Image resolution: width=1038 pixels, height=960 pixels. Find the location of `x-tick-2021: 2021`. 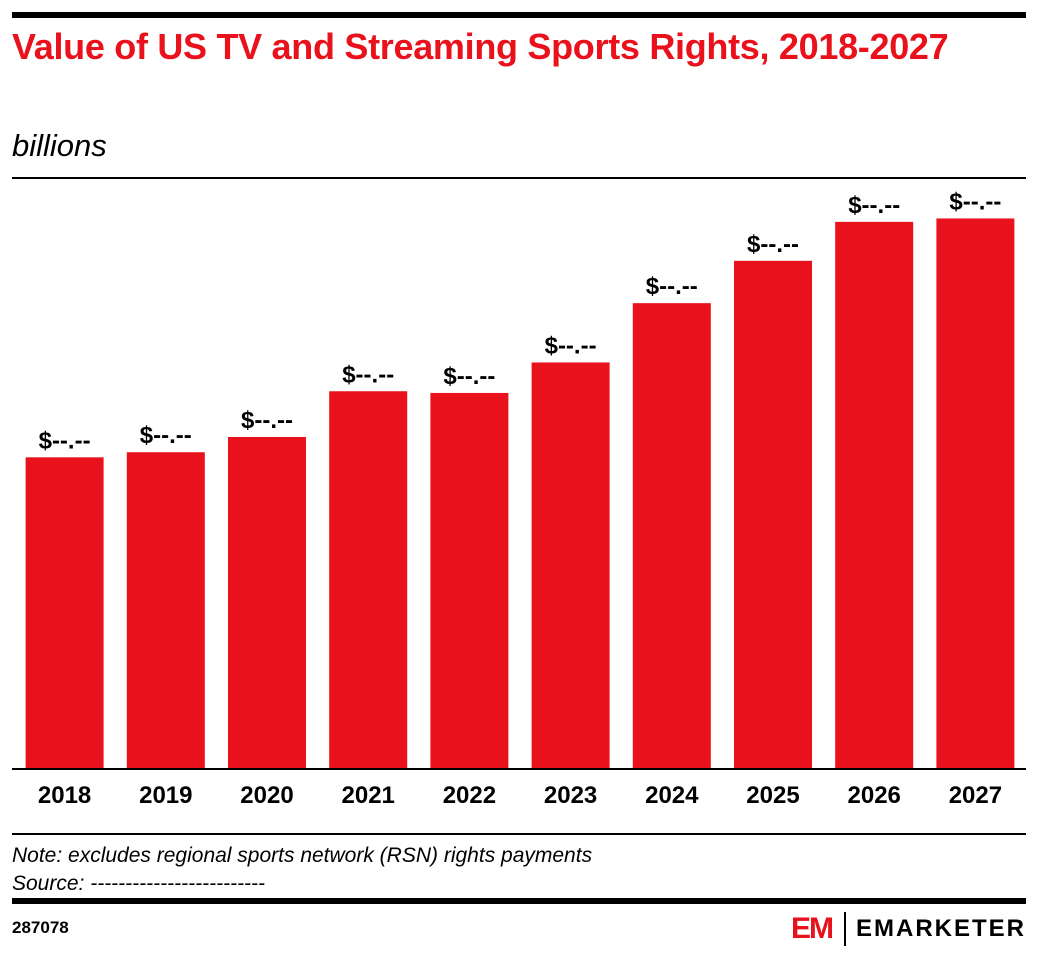

x-tick-2021: 2021 is located at coordinates (368, 795).